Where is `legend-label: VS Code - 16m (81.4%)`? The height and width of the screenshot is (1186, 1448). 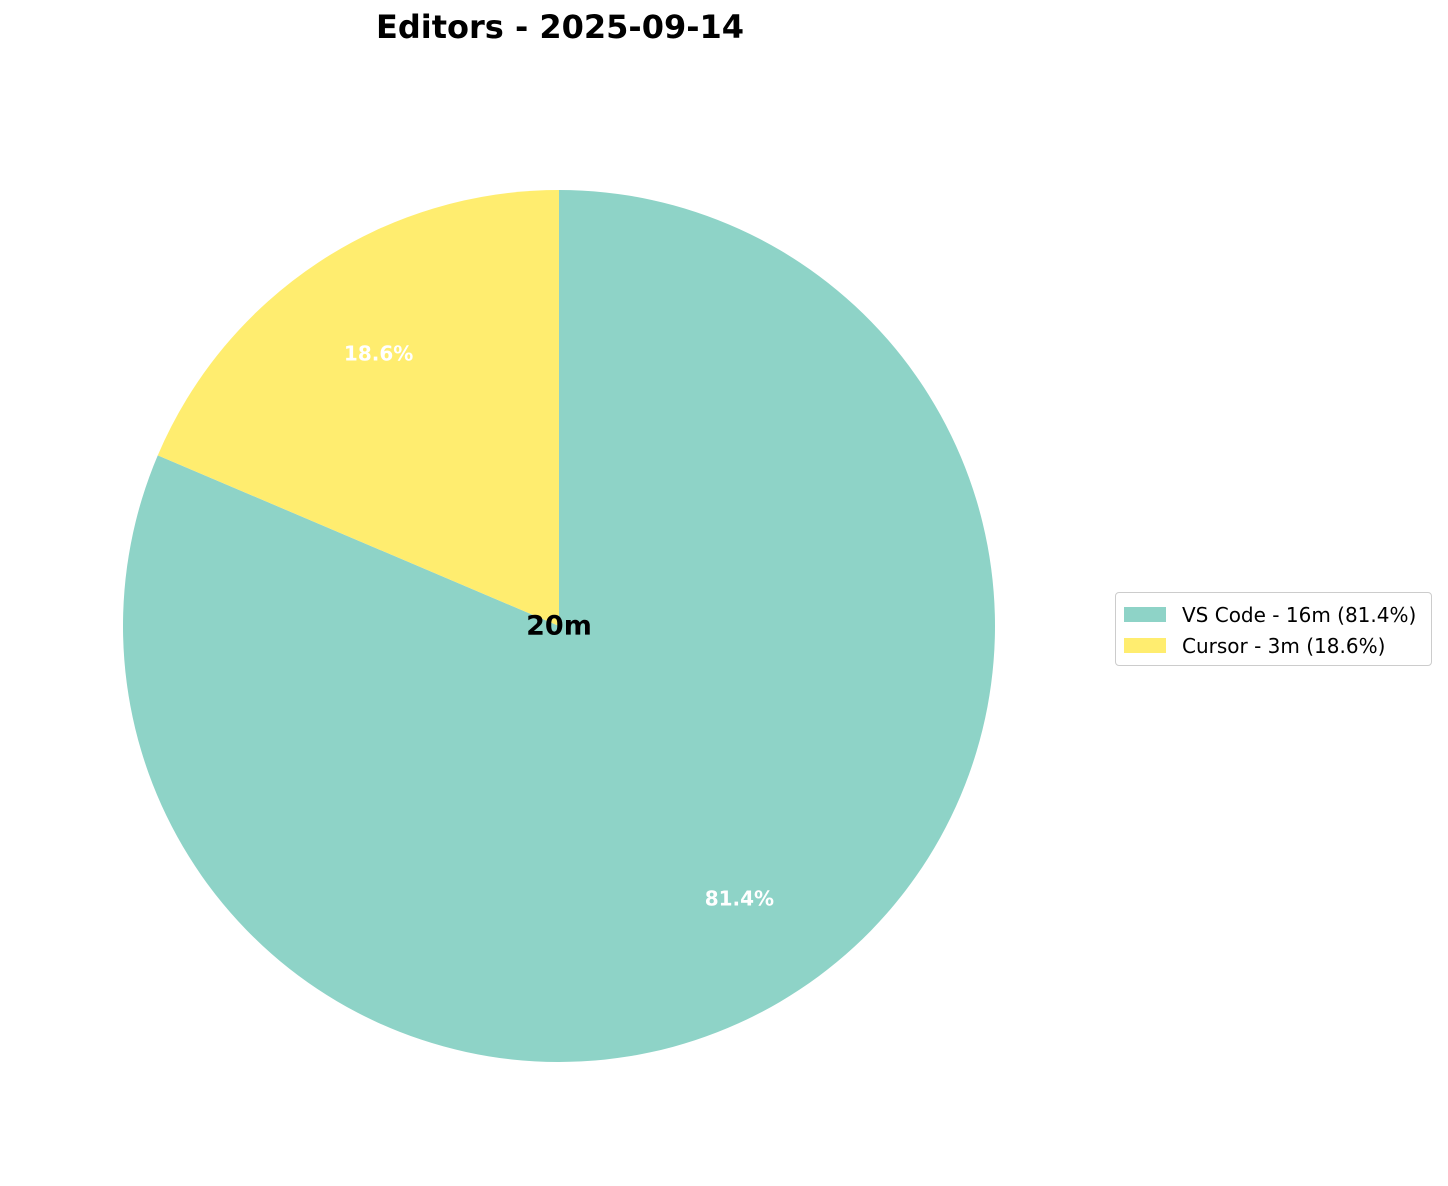 legend-label: VS Code - 16m (81.4%) is located at coordinates (1299, 614).